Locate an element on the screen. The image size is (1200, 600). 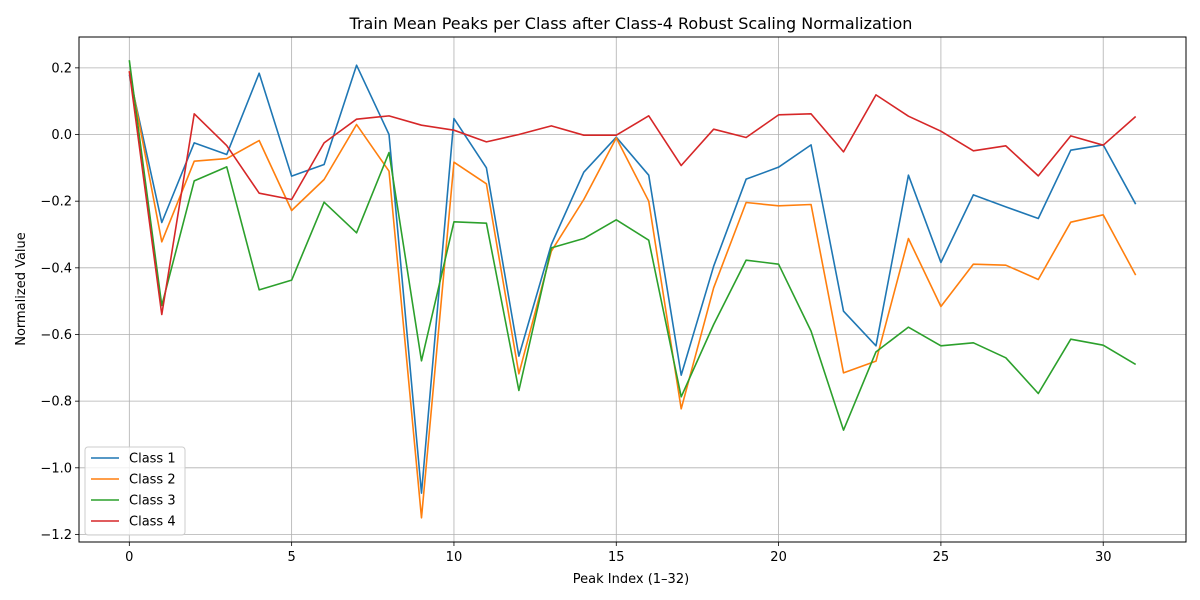
y-axis-label: Normalized Value is located at coordinates (21, 289).